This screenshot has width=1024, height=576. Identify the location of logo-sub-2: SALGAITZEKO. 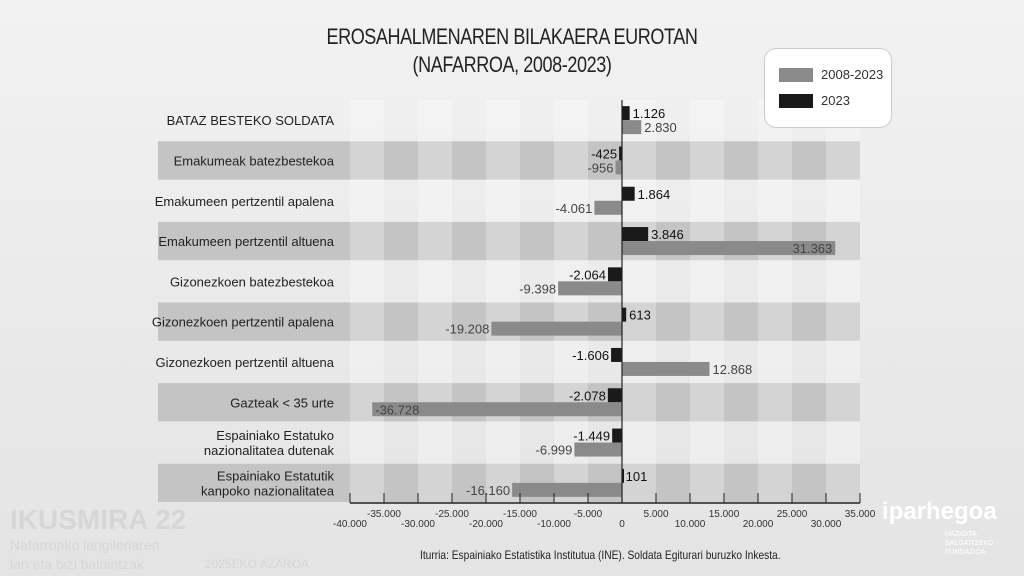
(969, 543).